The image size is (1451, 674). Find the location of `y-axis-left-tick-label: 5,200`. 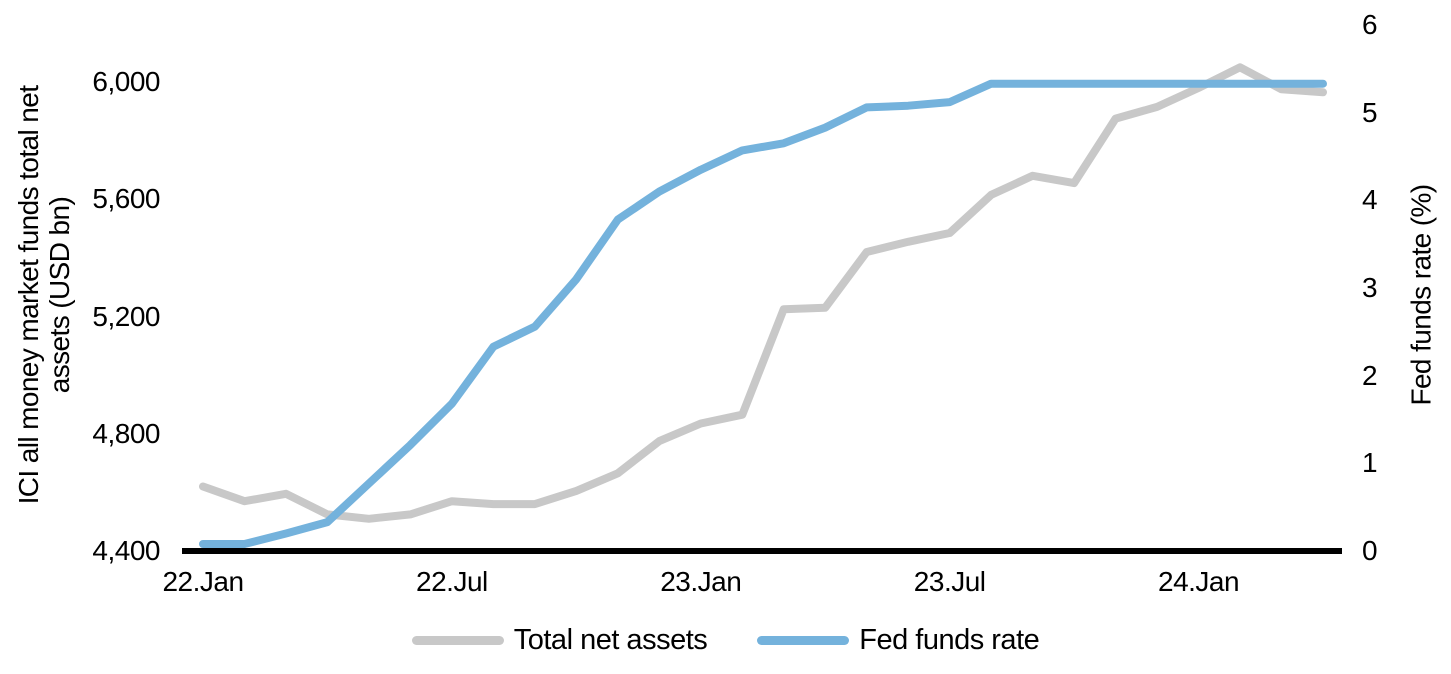

y-axis-left-tick-label: 5,200 is located at coordinates (126, 316).